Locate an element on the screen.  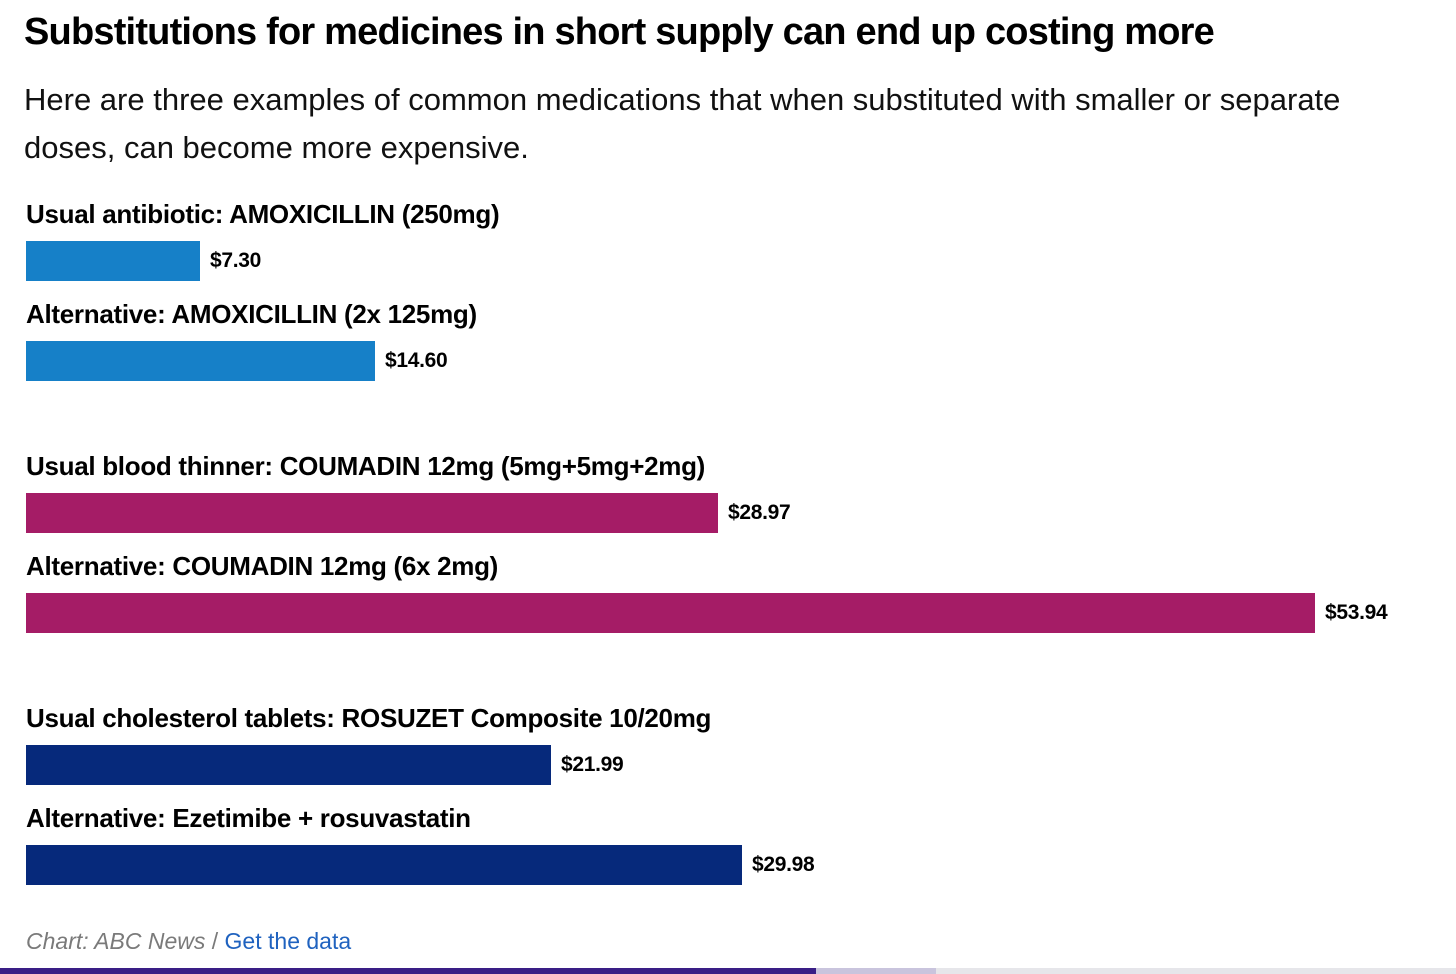
bar-category-label: Alternative: AMOXICILLIN (2x 125mg) is located at coordinates (251, 314).